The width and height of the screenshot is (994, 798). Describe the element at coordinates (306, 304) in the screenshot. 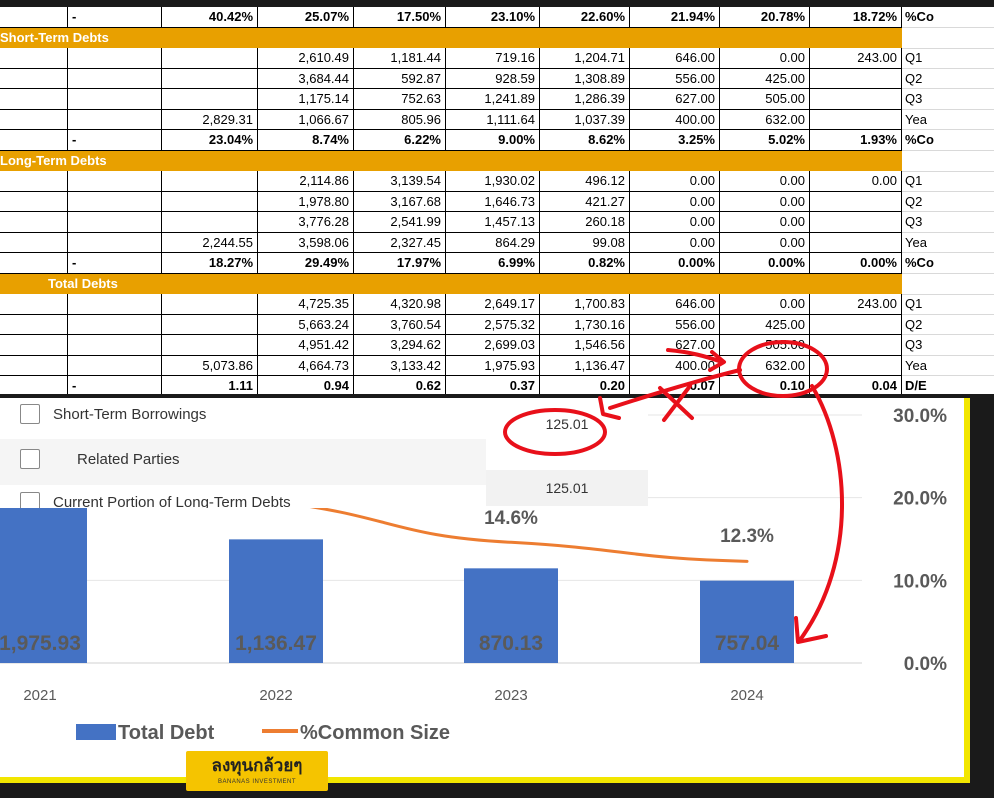

I see `cell: 4,725.35` at that location.